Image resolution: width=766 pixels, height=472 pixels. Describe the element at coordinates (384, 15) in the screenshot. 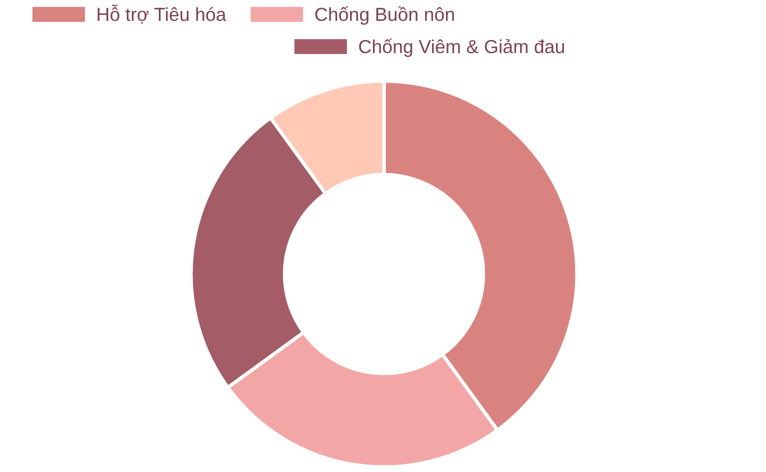

I see `legend-label: Chống Buồn nôn` at that location.